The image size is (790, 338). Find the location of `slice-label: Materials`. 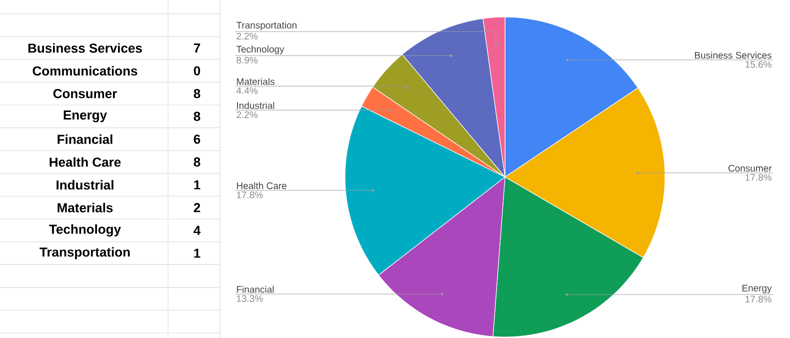

slice-label: Materials is located at coordinates (255, 81).